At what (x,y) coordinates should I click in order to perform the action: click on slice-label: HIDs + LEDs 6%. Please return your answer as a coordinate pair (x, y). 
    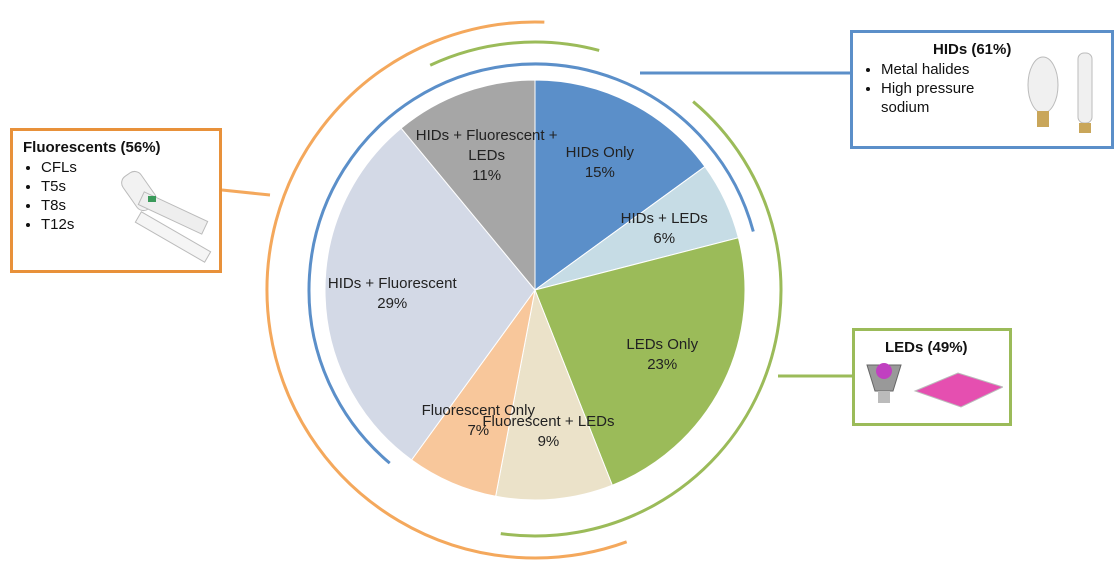
    Looking at the image, I should click on (664, 229).